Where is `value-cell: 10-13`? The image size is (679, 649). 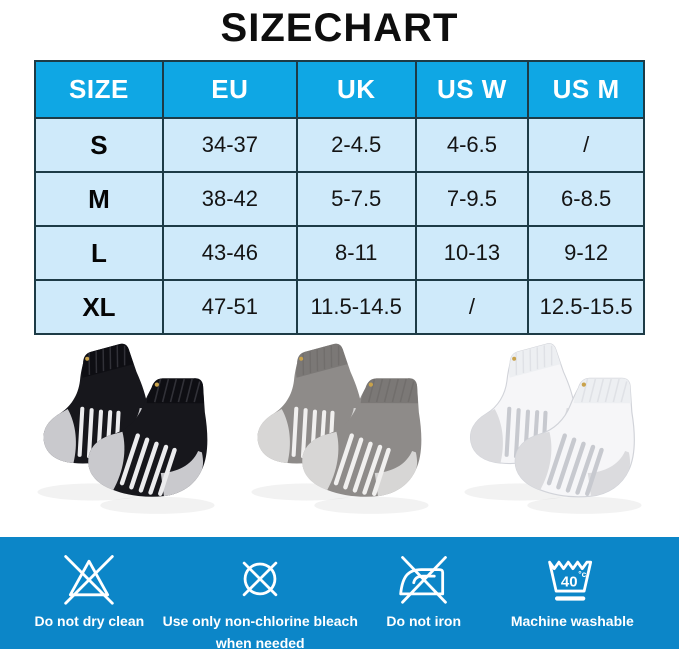 value-cell: 10-13 is located at coordinates (472, 253).